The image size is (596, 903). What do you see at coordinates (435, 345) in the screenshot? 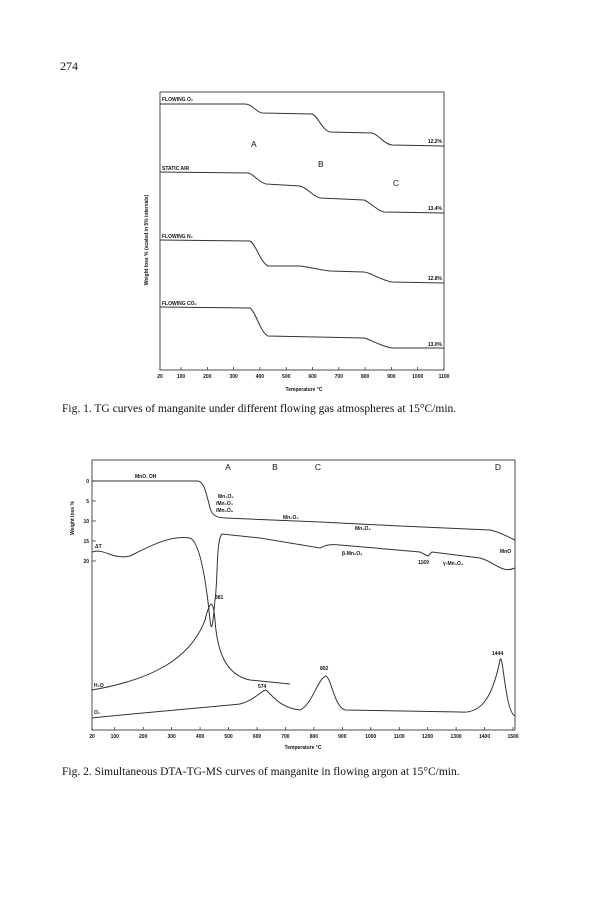
I see `loss-label: 13.0%` at bounding box center [435, 345].